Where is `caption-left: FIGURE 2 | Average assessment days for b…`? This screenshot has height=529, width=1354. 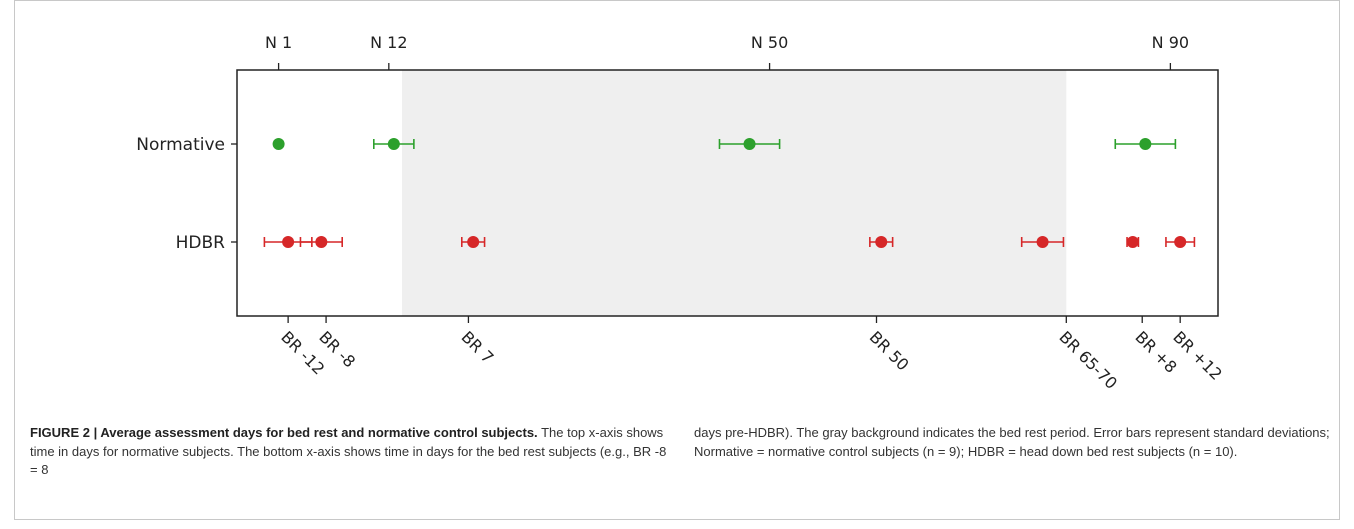 caption-left: FIGURE 2 | Average assessment days for b… is located at coordinates (350, 452).